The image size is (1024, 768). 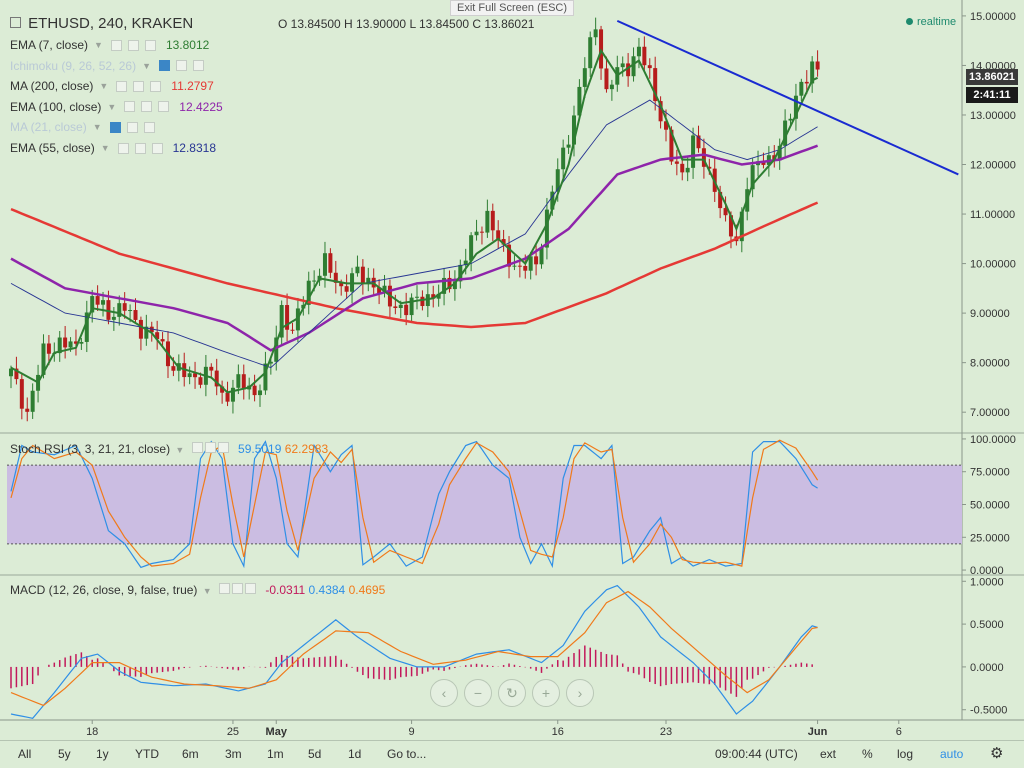 What do you see at coordinates (180, 450) in the screenshot?
I see `stoch-menu-icon: ▼` at bounding box center [180, 450].